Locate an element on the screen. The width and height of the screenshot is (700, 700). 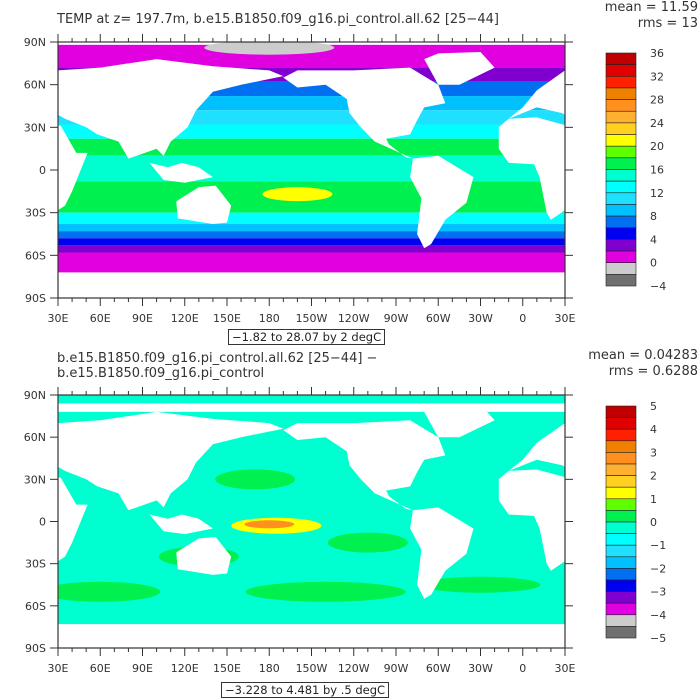
lon-label: 30W is located at coordinates (480, 668).